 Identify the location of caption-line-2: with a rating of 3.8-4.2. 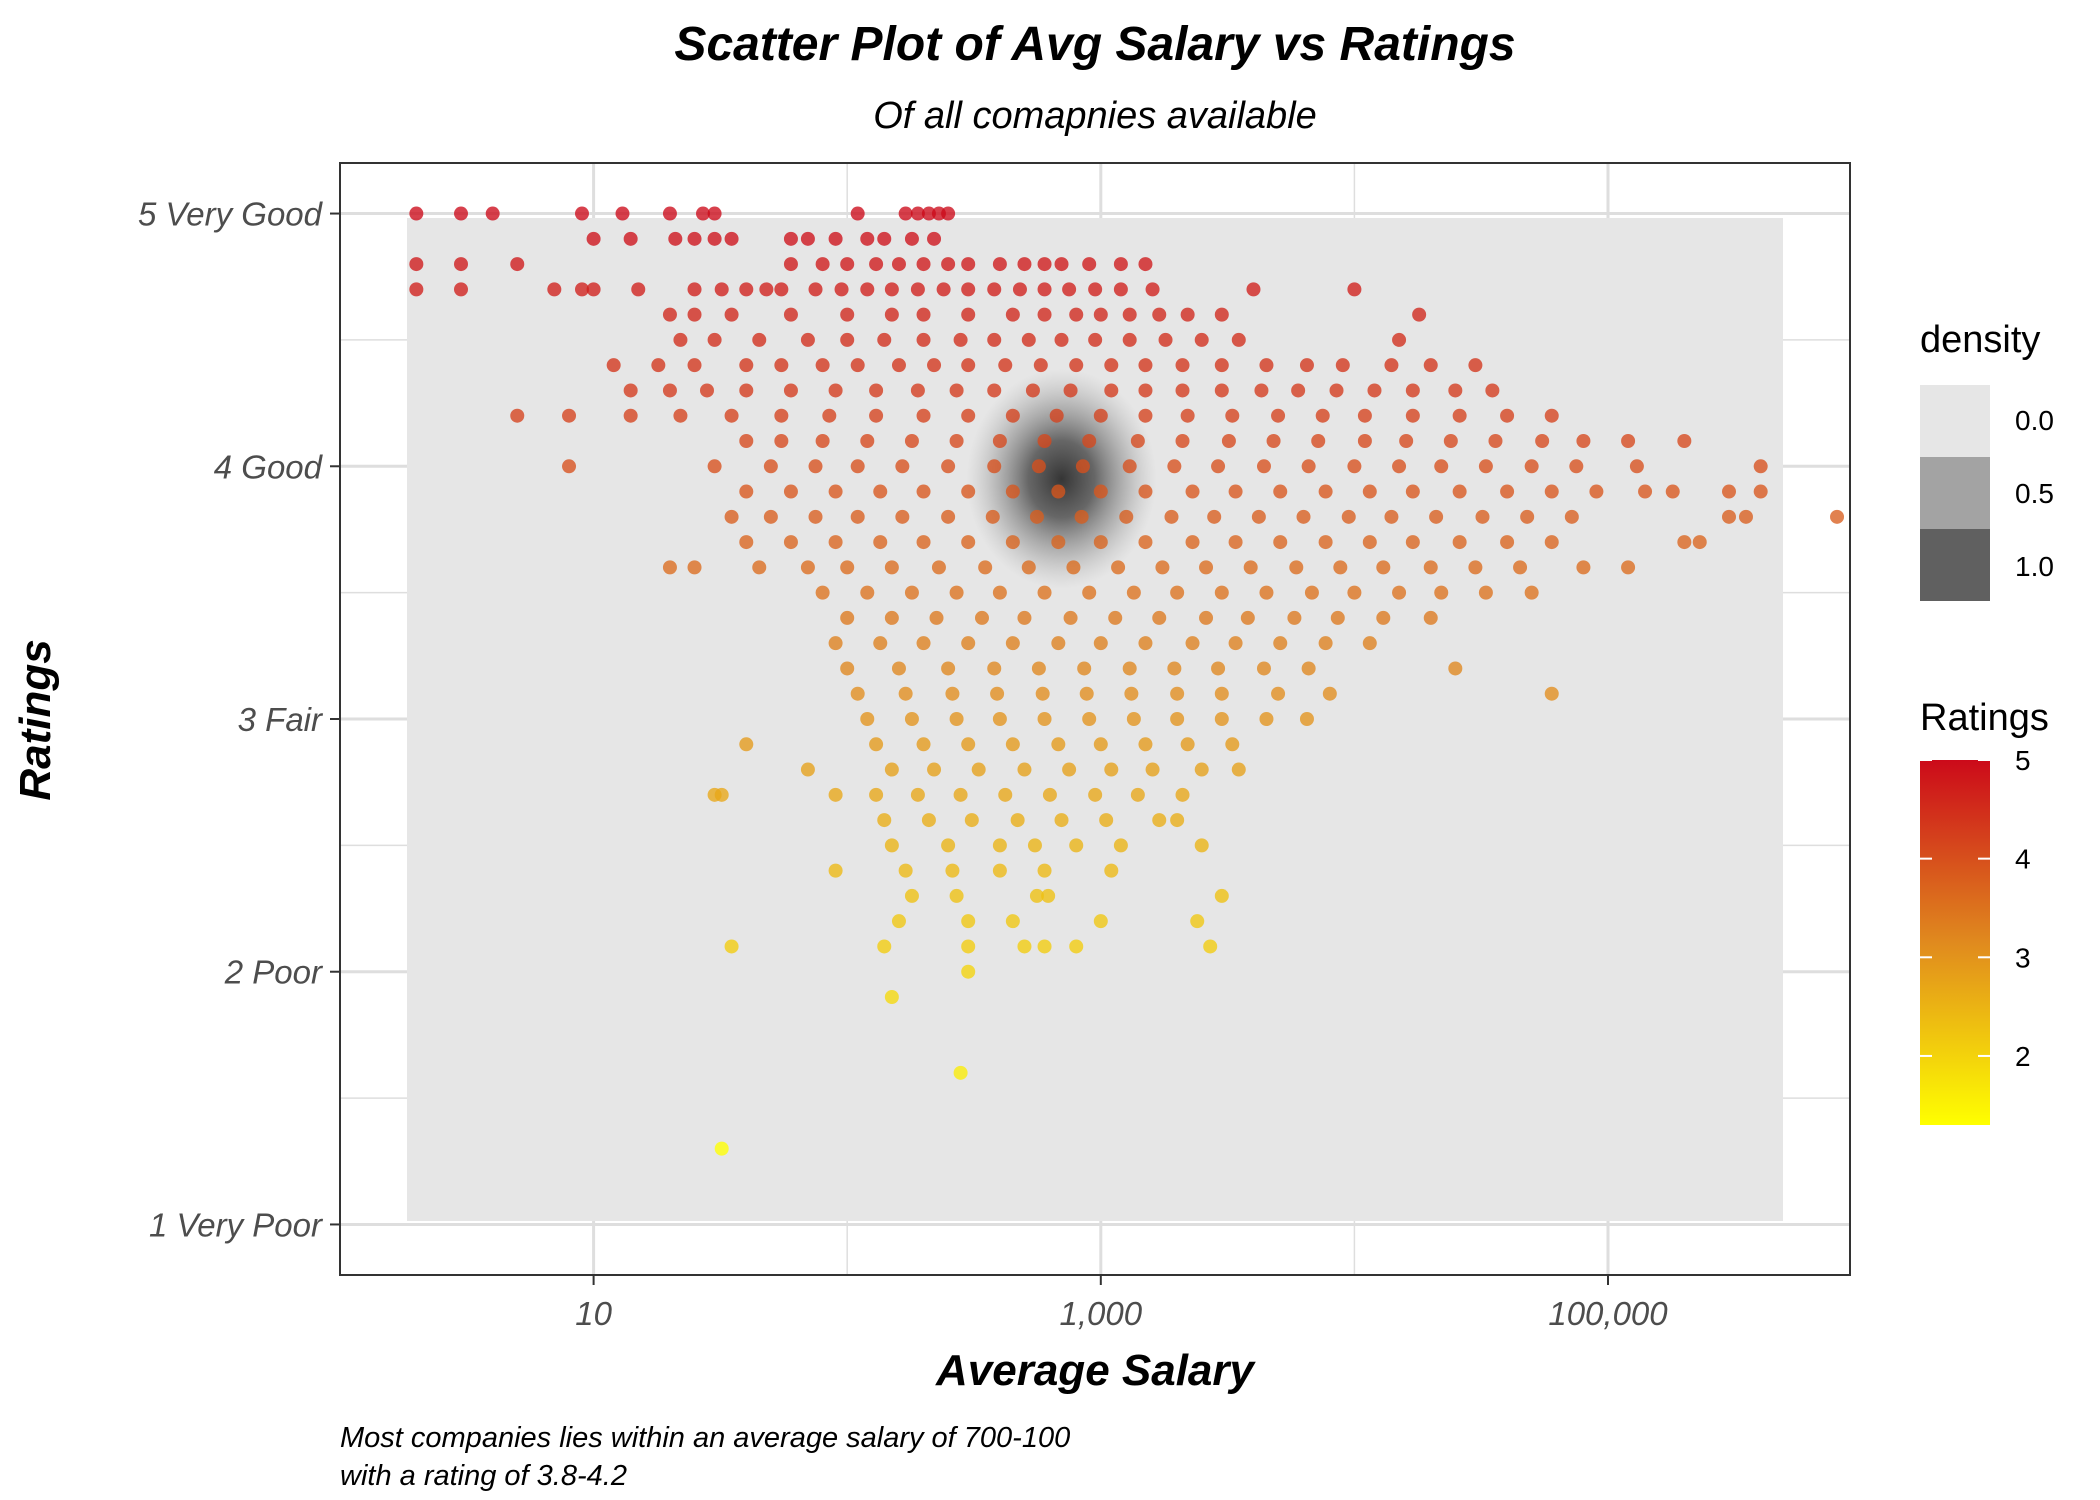
(483, 1476).